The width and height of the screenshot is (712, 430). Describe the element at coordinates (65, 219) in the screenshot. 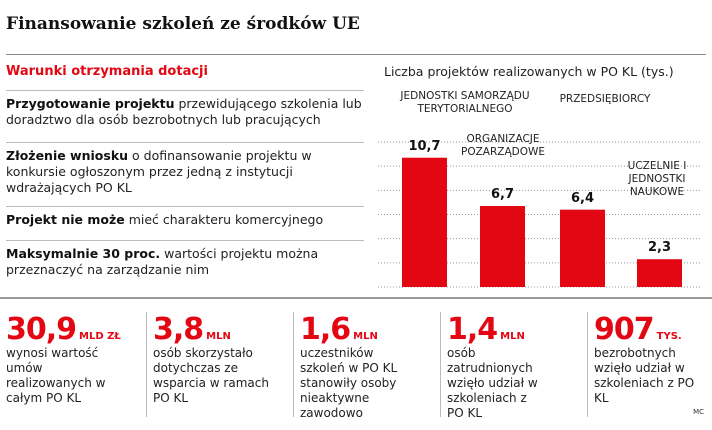

I see `condition-bold: Projekt nie może` at that location.